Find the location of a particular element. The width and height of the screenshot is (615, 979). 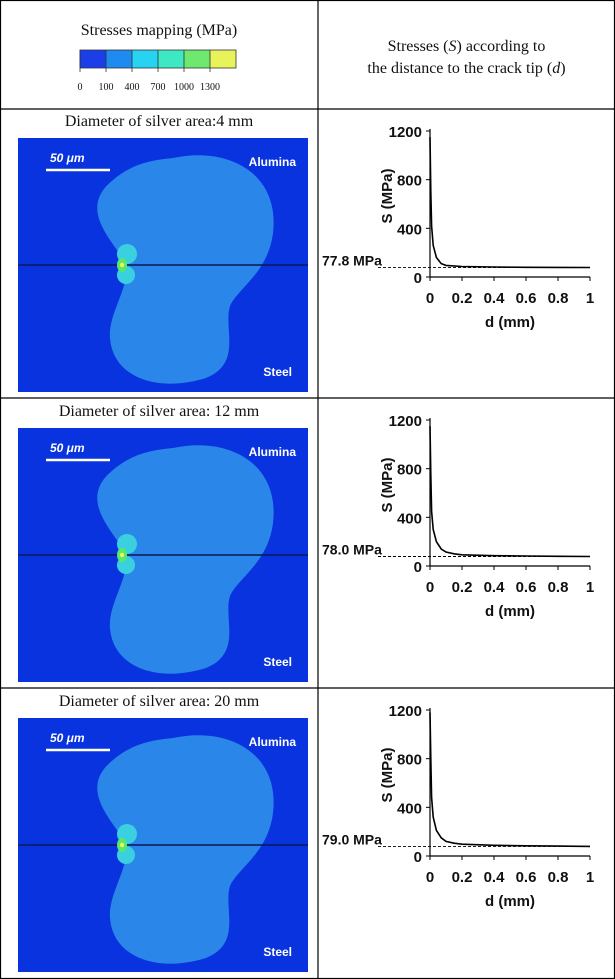

row-2-stress-map: 50 μm Alumina Steel is located at coordinates (163, 555).